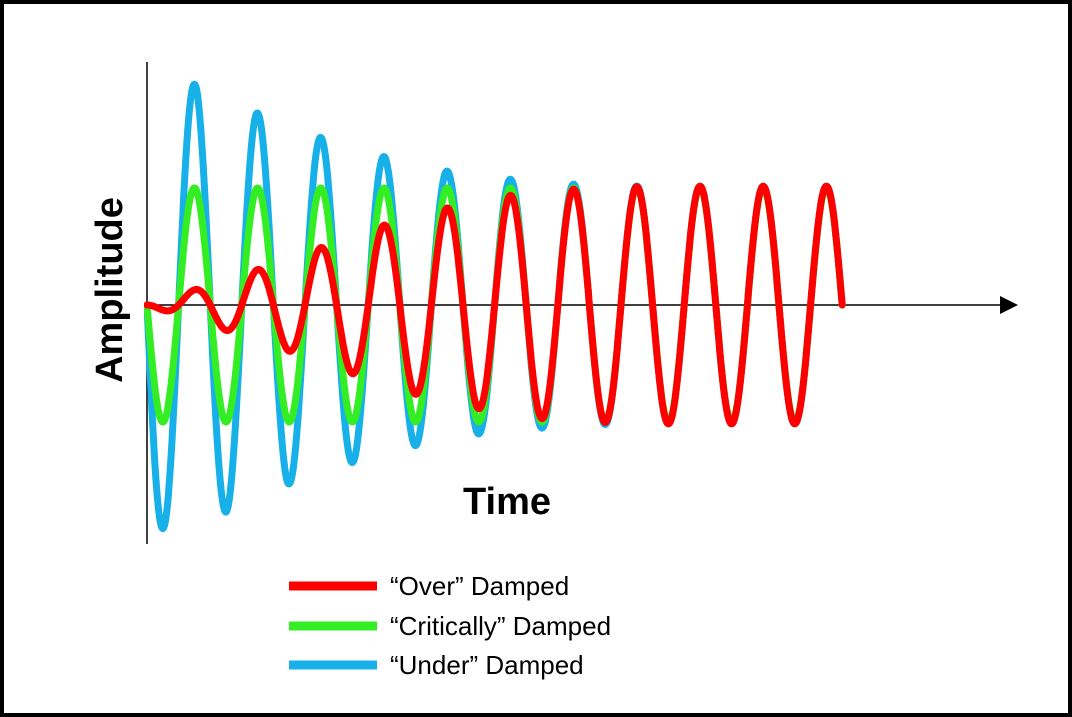  What do you see at coordinates (110, 290) in the screenshot?
I see `y-axis-title: Amplitude` at bounding box center [110, 290].